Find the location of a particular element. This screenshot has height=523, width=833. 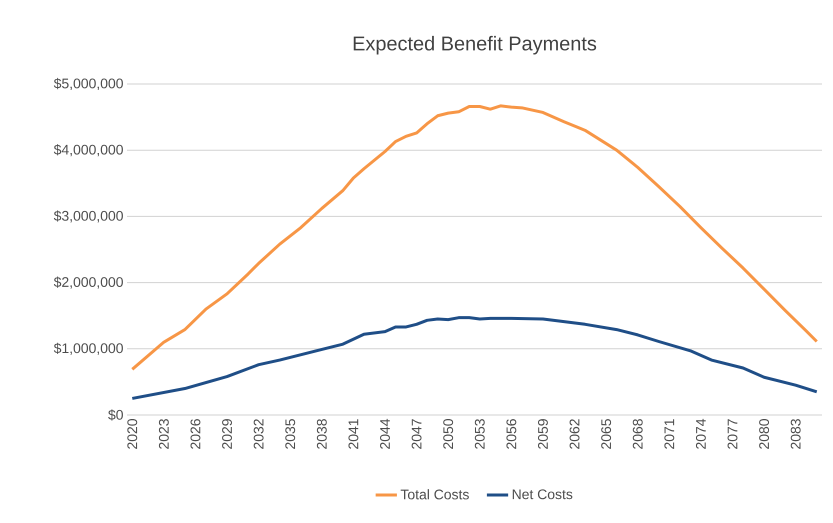

y-tick-label: $2,000,000 is located at coordinates (88, 282).